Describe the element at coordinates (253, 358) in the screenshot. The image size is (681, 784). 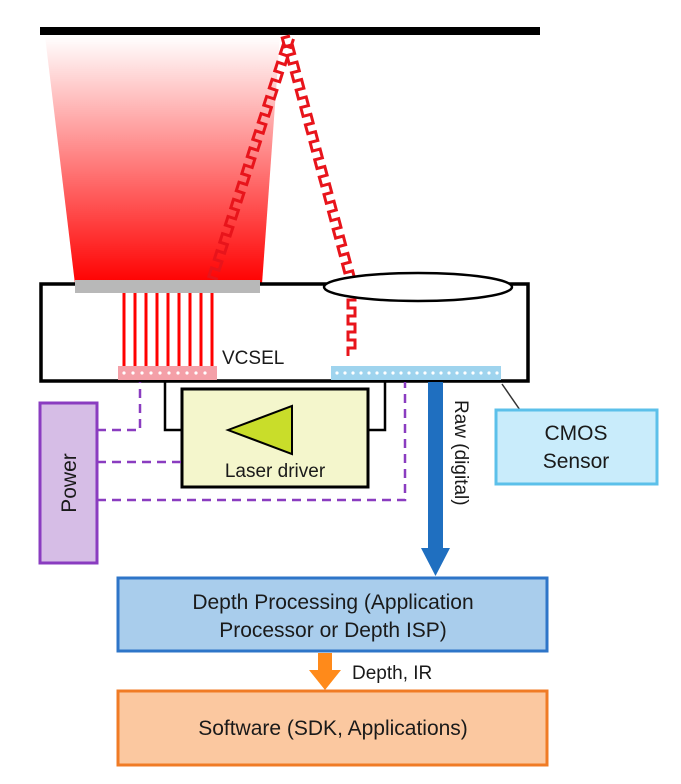
I see `vcsel-label: VCSEL` at that location.